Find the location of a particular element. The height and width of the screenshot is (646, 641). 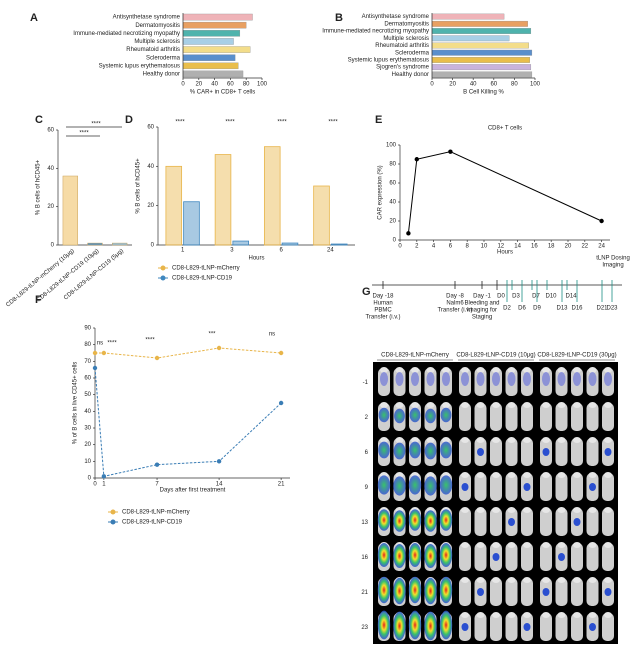

x-tick-label: 0 is located at coordinates (95, 485).